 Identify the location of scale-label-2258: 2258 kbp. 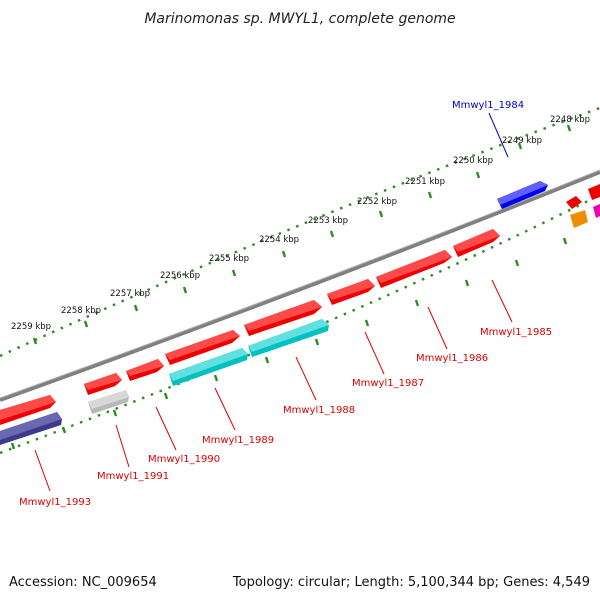
(81, 311).